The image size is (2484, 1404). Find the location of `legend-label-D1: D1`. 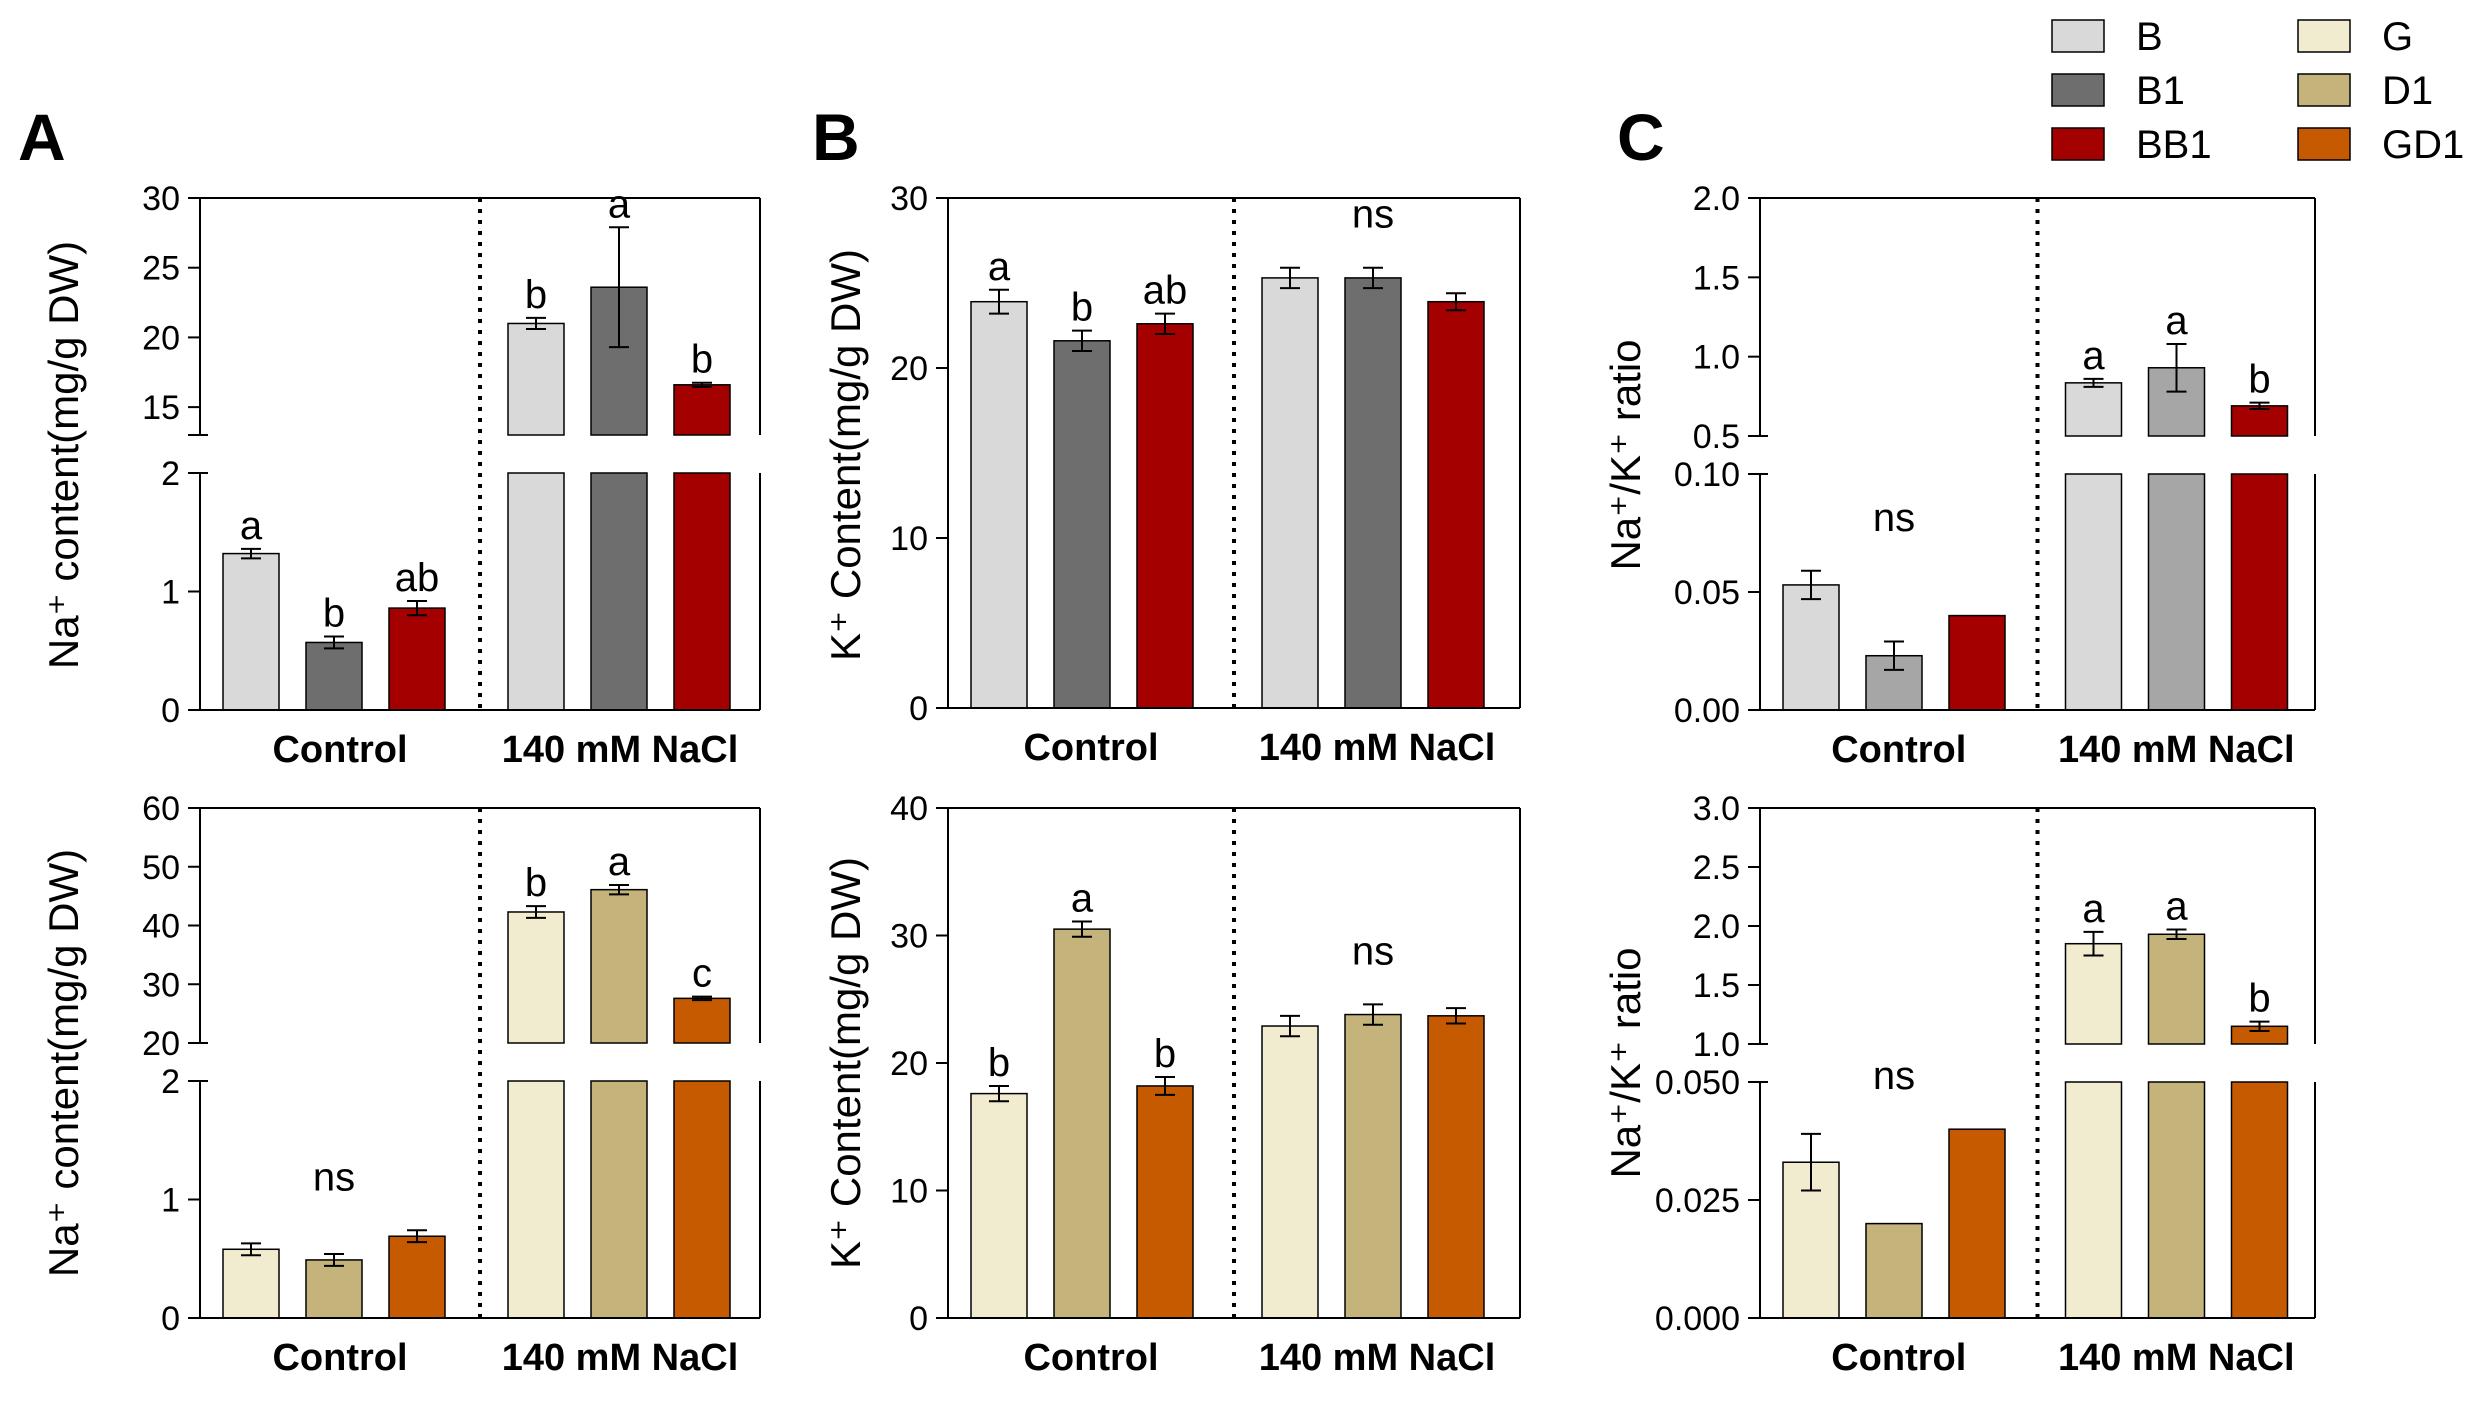

legend-label-D1: D1 is located at coordinates (2407, 91).